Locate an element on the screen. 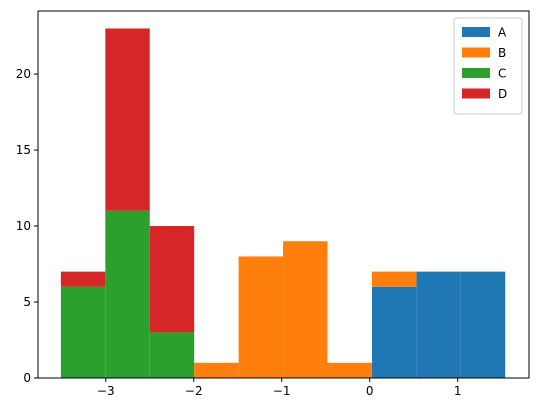 The width and height of the screenshot is (543, 418). legend-swatch-C is located at coordinates (476, 73).